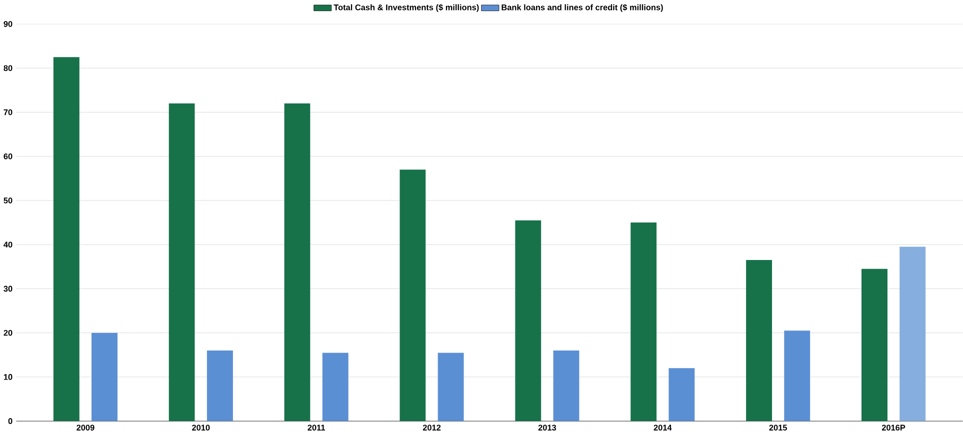  I want to click on y-tick-label: 50, so click(8, 201).